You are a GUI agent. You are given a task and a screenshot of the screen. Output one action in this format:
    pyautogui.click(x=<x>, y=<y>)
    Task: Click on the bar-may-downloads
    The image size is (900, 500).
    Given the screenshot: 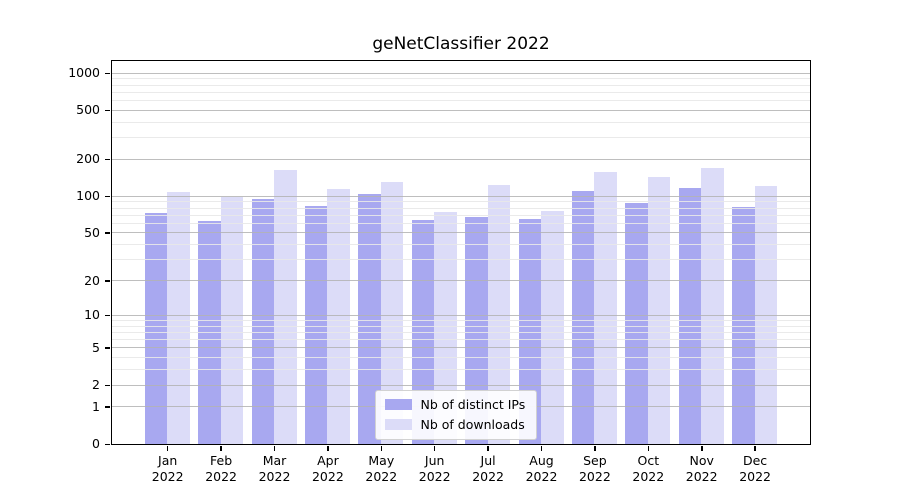 What is the action you would take?
    pyautogui.click(x=392, y=312)
    